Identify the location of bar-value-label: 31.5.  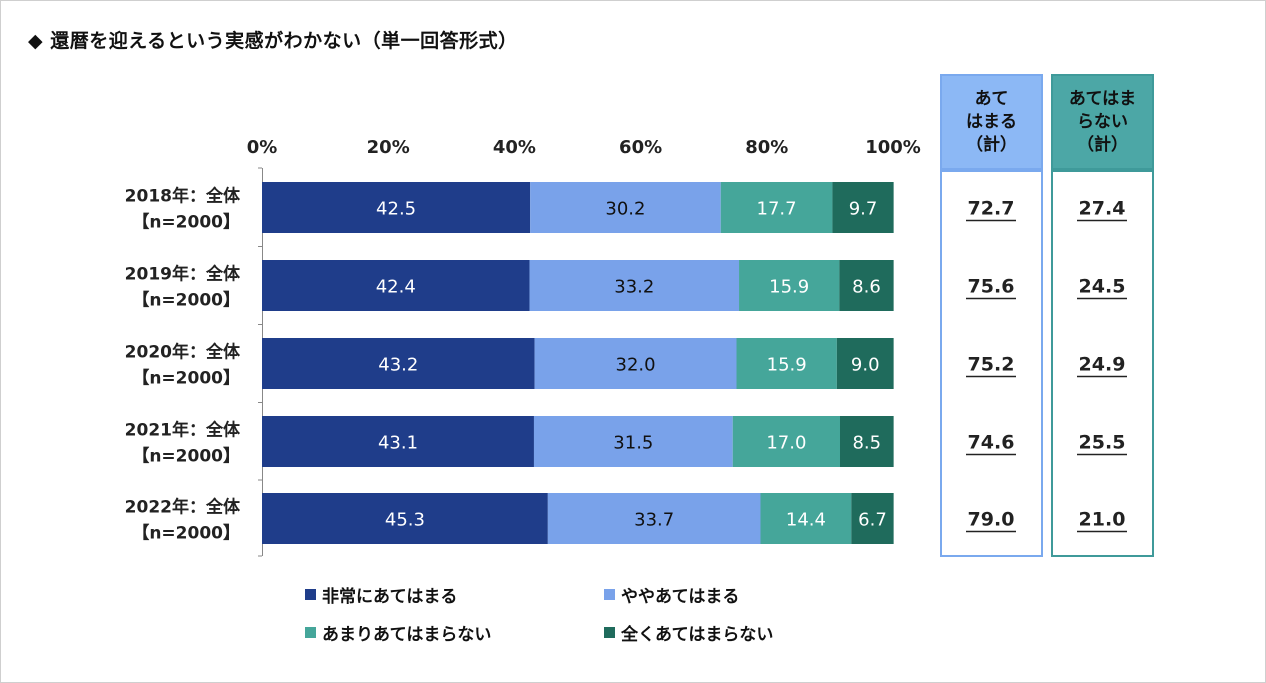
(633, 443).